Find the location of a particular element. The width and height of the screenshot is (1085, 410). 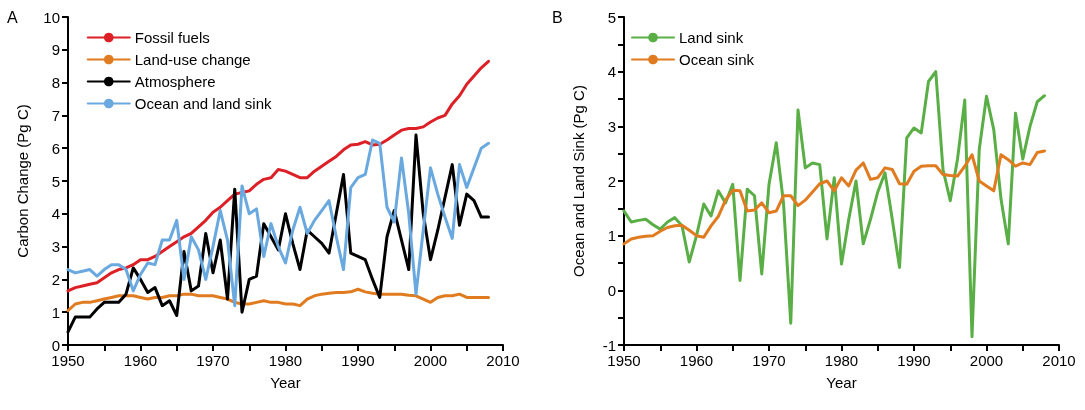

chart-title: B is located at coordinates (557, 17).